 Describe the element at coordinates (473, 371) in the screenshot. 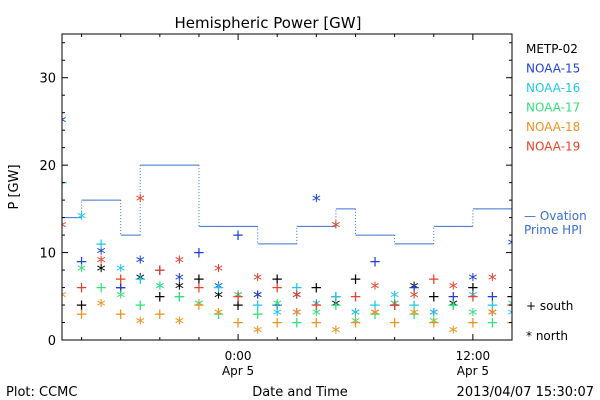

I see `x-tick-date: Apr 5` at that location.